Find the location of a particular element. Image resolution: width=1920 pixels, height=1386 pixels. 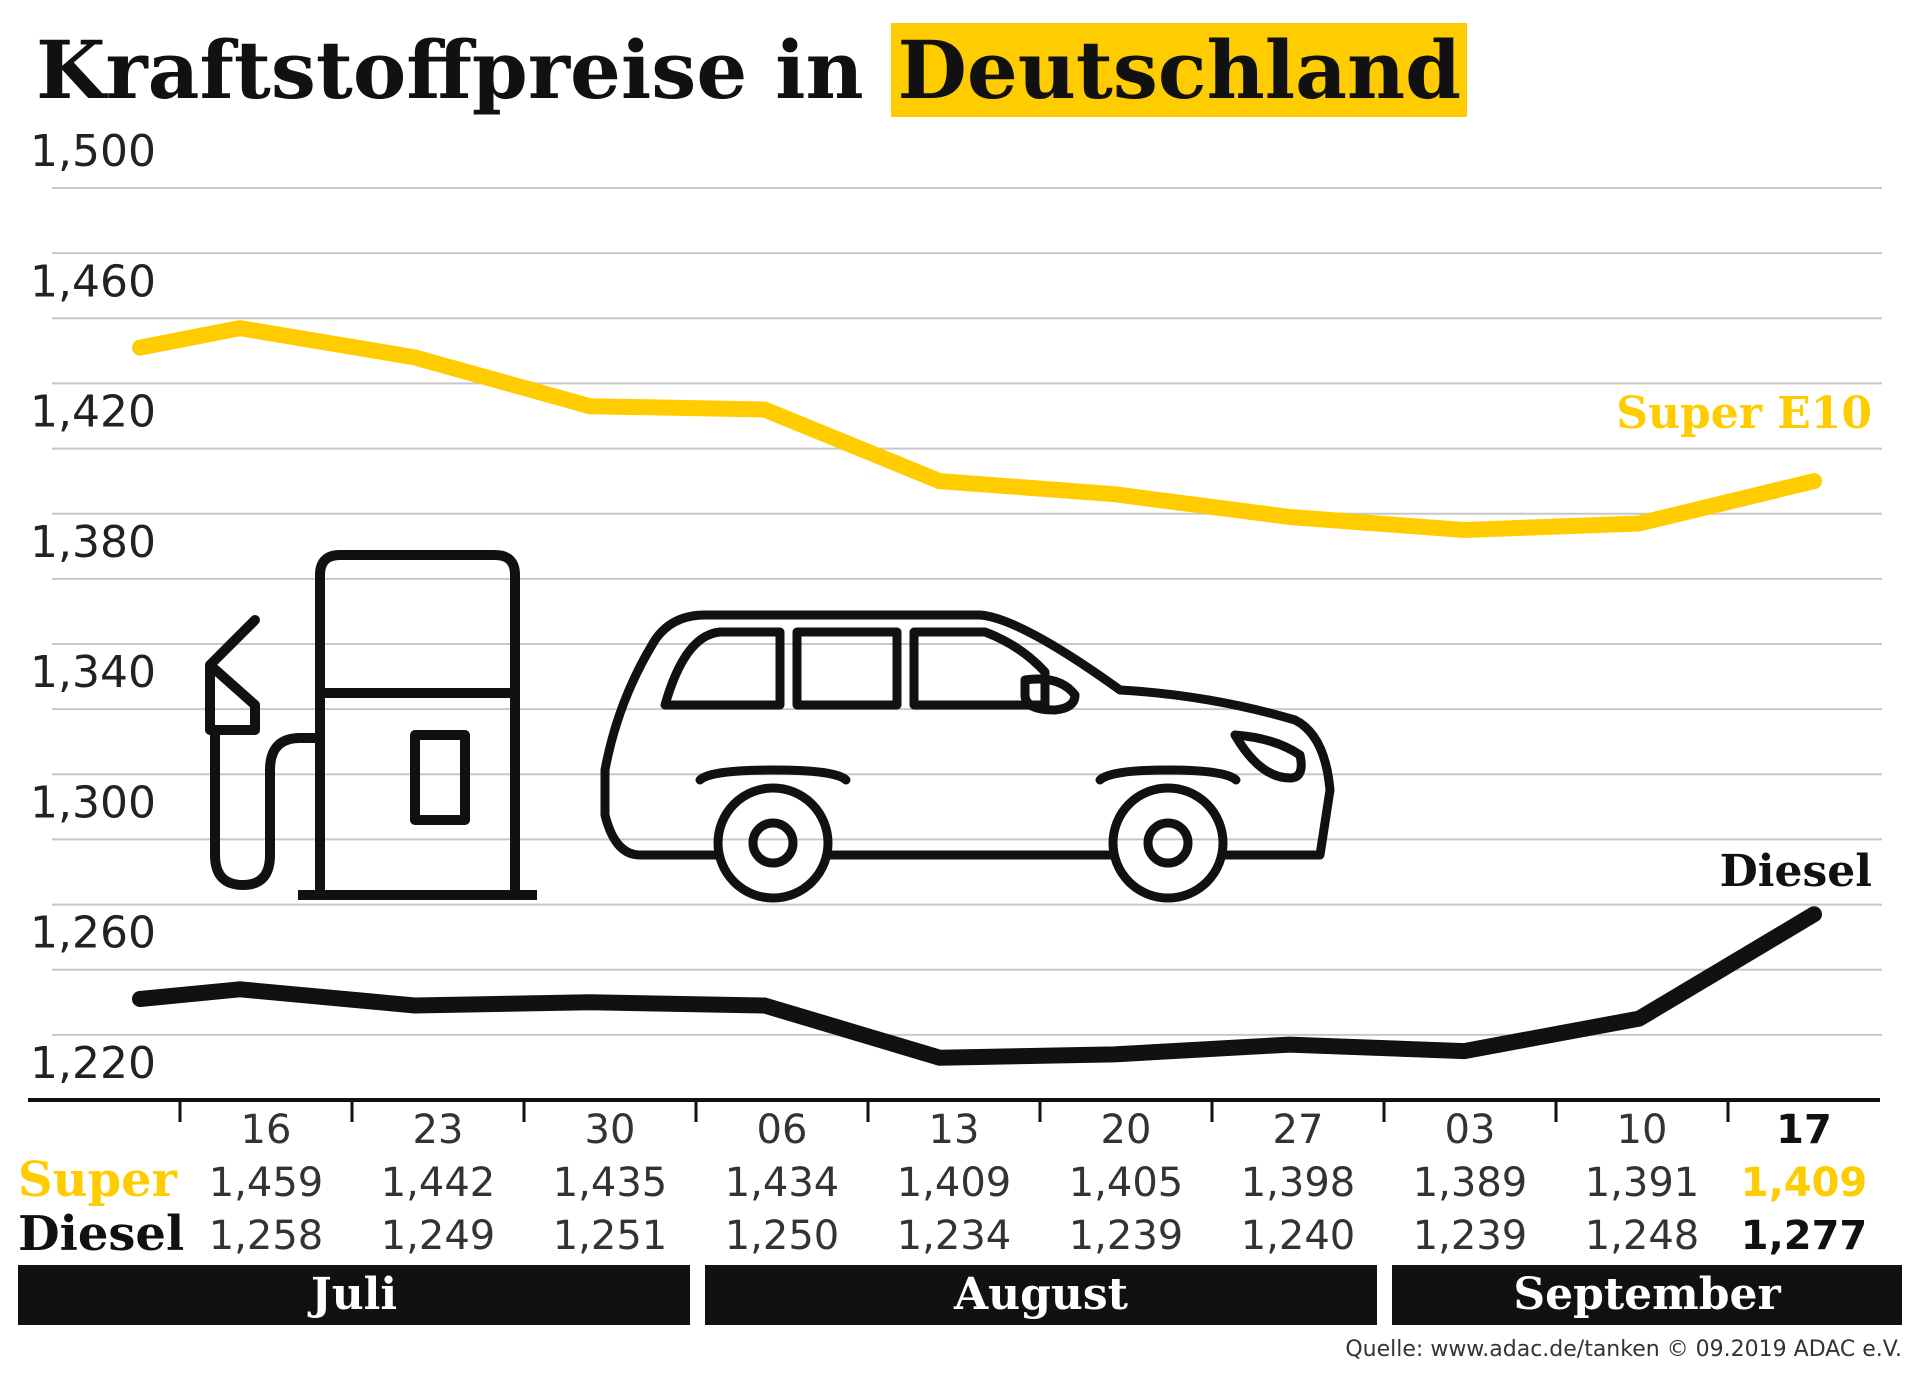

diesel-price-cell: 1,249 is located at coordinates (438, 1236).